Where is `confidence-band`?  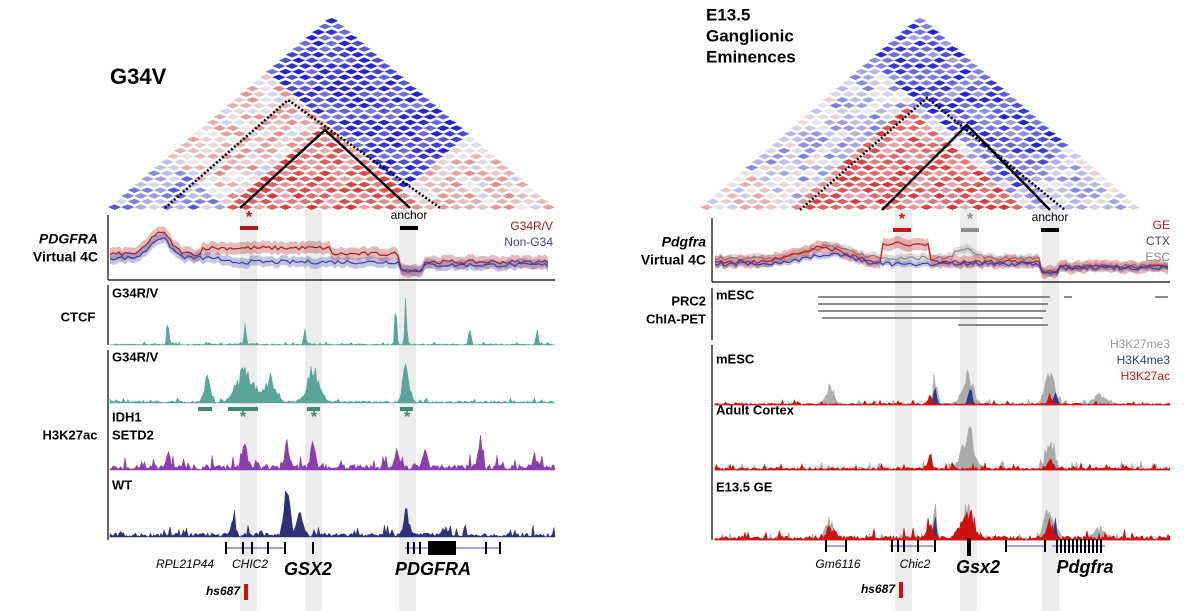 confidence-band is located at coordinates (941, 259).